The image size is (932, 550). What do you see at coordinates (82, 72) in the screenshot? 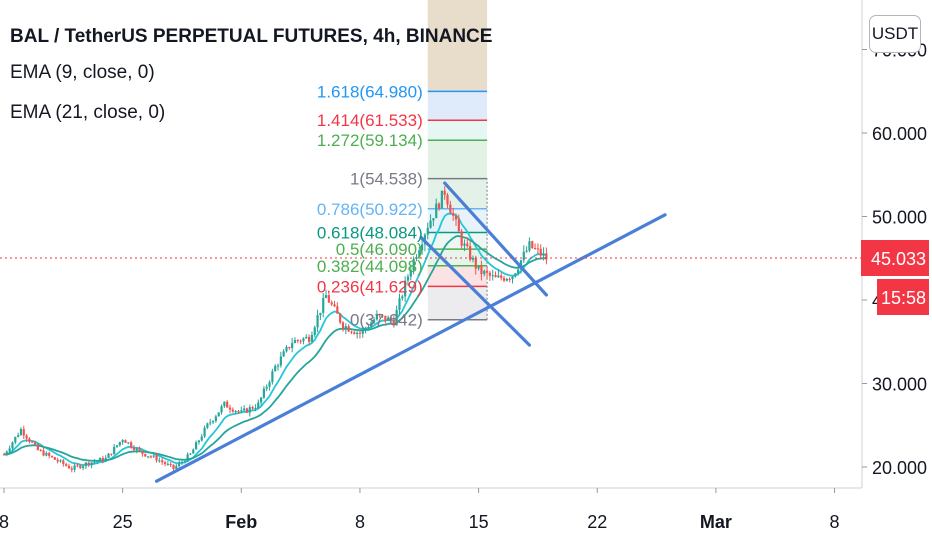
I see `indicator-ema-9: EMA (9, close, 0)` at bounding box center [82, 72].